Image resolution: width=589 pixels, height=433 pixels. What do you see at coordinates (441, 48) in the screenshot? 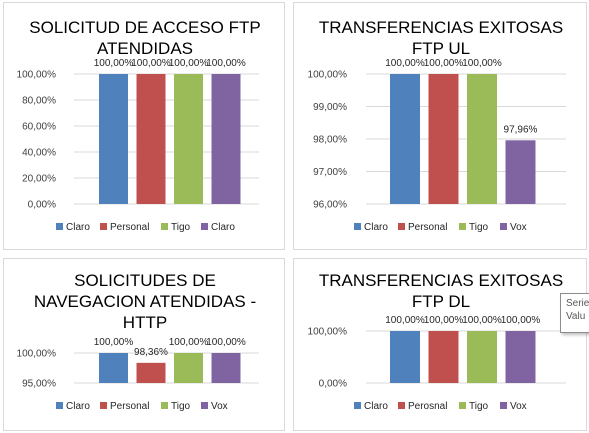
I see `chart-title-line: FTP UL` at bounding box center [441, 48].